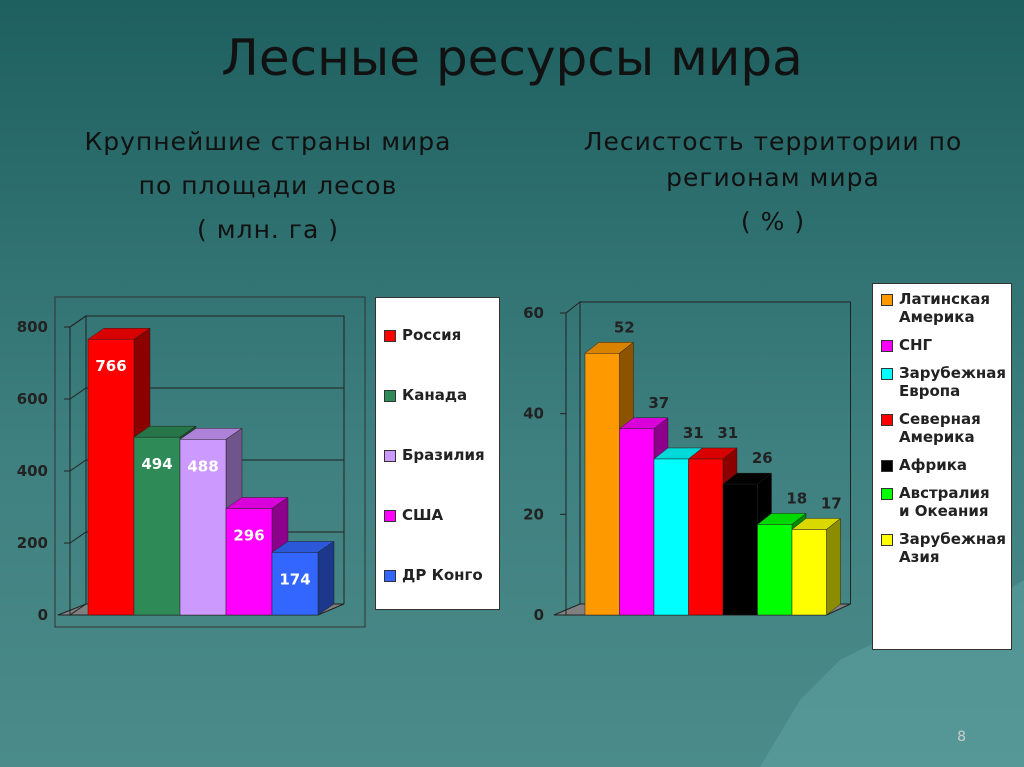 The width and height of the screenshot is (1024, 767). What do you see at coordinates (294, 579) in the screenshot?
I see `value-label: 174` at bounding box center [294, 579].